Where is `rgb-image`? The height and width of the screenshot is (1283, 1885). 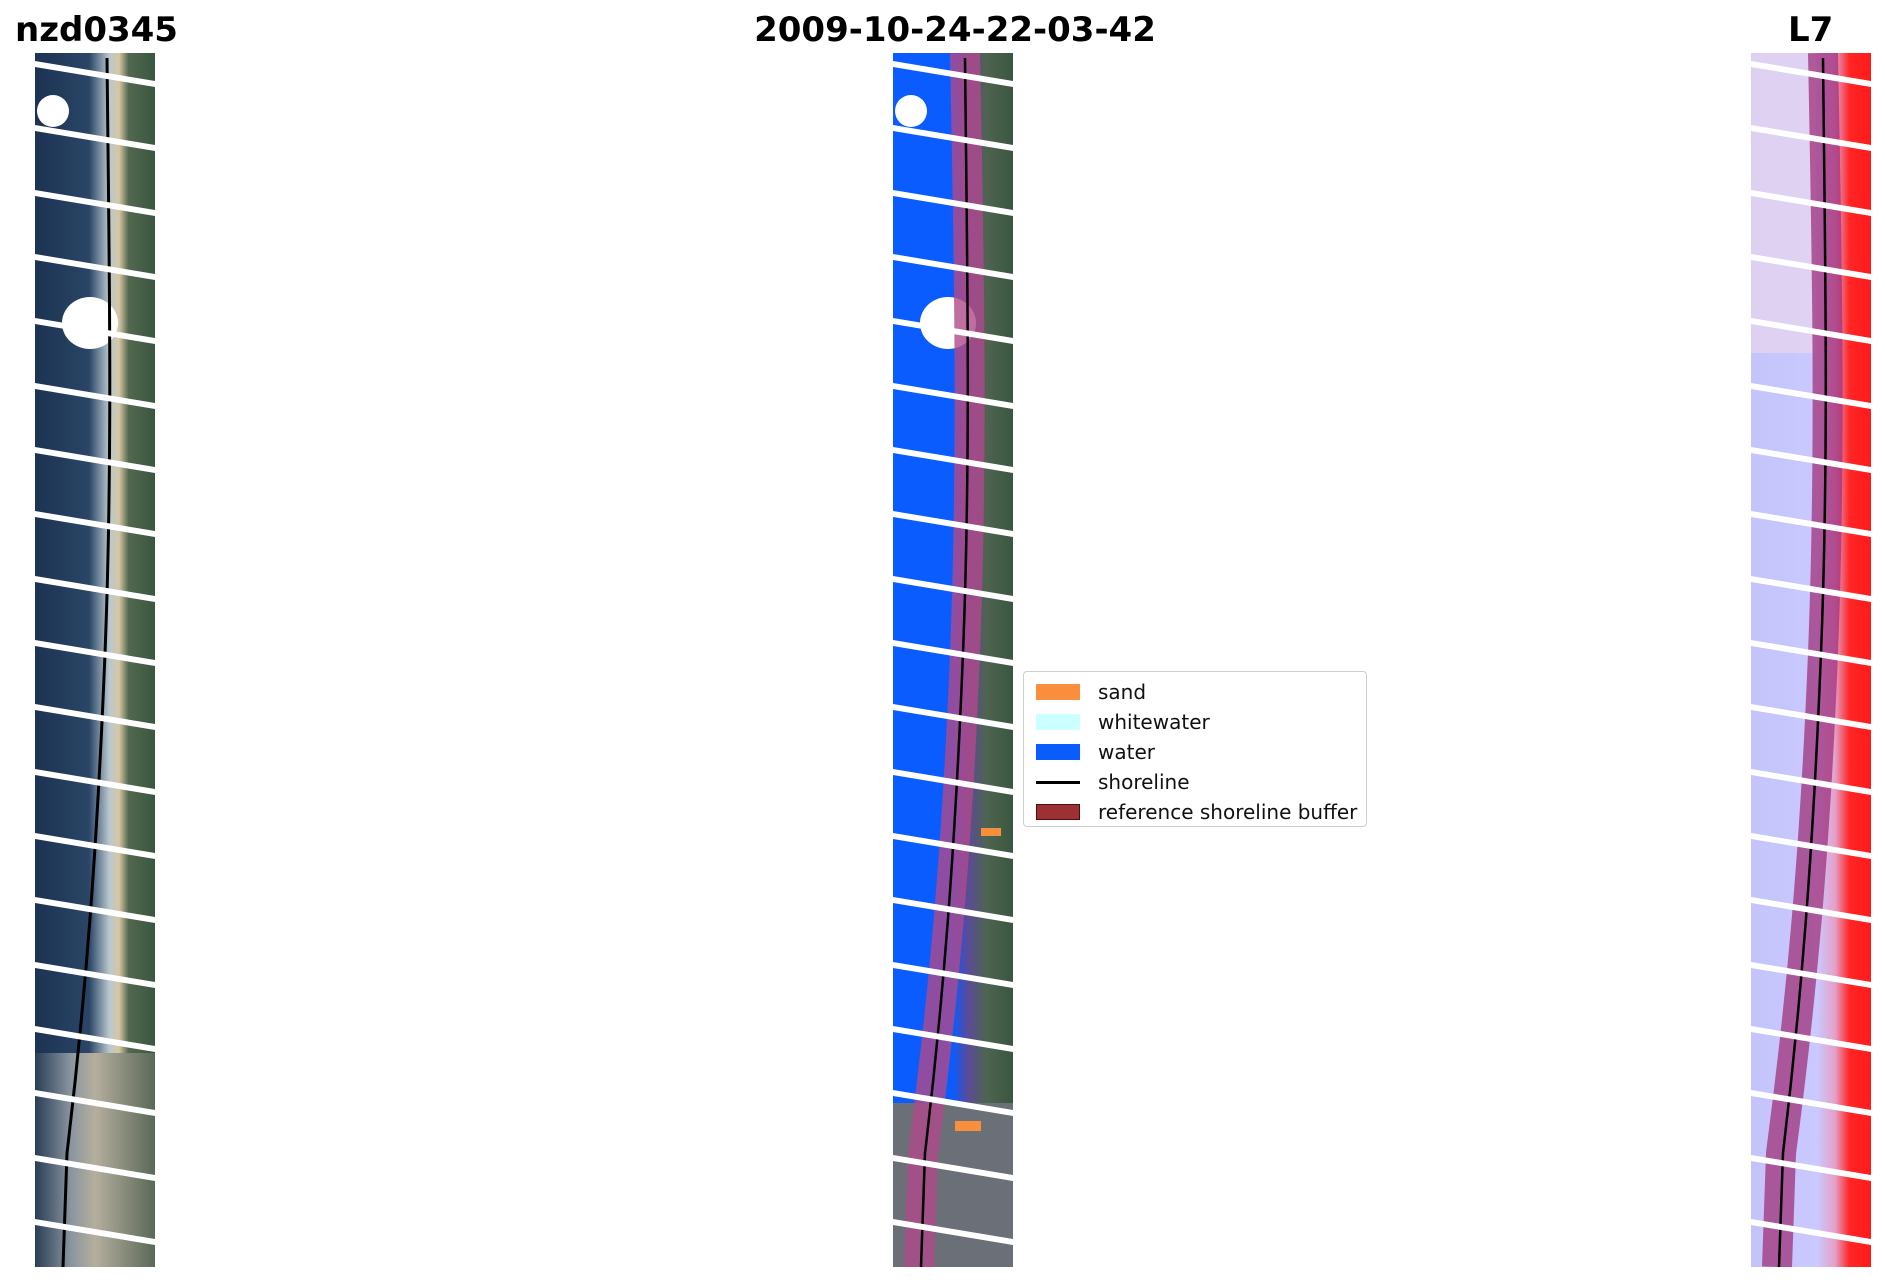
rgb-image is located at coordinates (95, 660).